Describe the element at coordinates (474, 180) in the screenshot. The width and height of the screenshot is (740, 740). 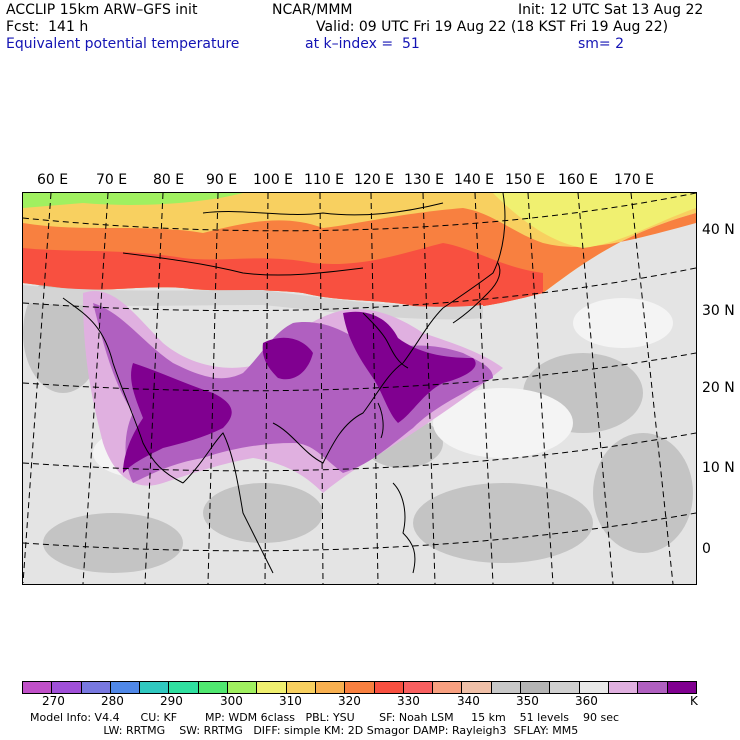
I see `lon-label: 140 E` at that location.